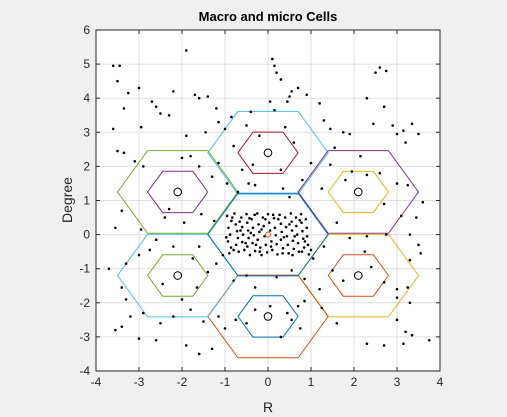 The width and height of the screenshot is (507, 417). Describe the element at coordinates (182, 382) in the screenshot. I see `x-tick-label: -2` at that location.